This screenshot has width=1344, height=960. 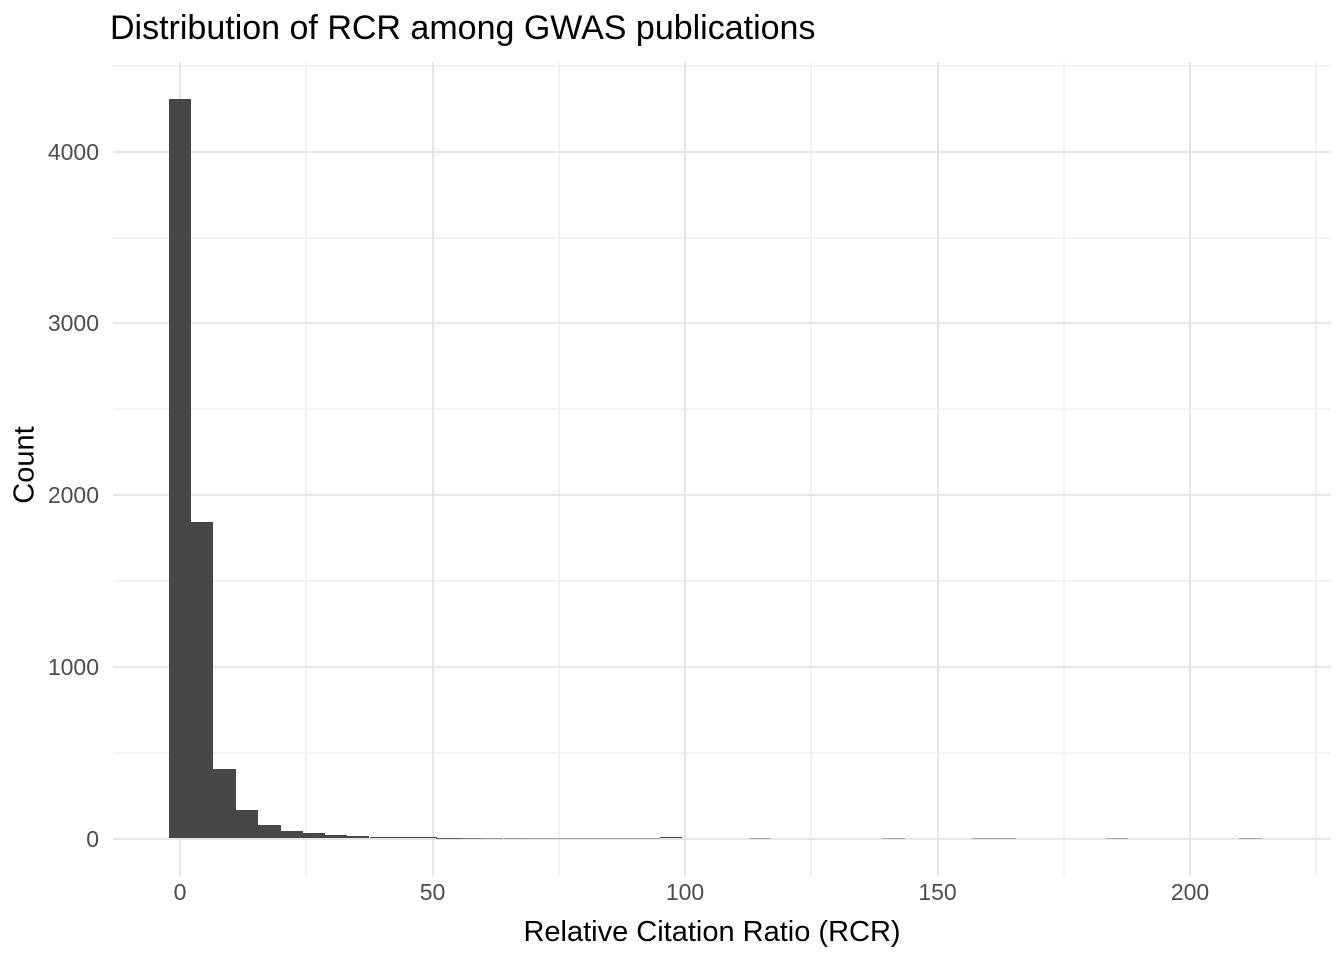 What do you see at coordinates (712, 932) in the screenshot?
I see `x-axis-title: Relative Citation Ratio (RCR)` at bounding box center [712, 932].